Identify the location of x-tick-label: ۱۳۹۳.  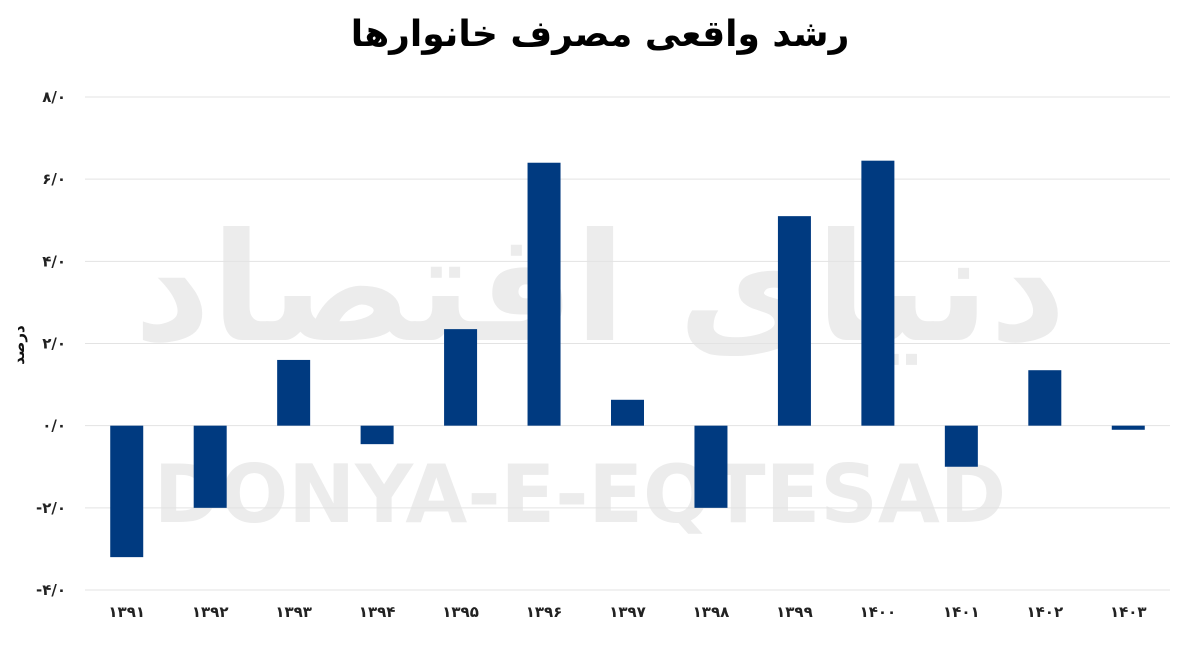
(293, 612).